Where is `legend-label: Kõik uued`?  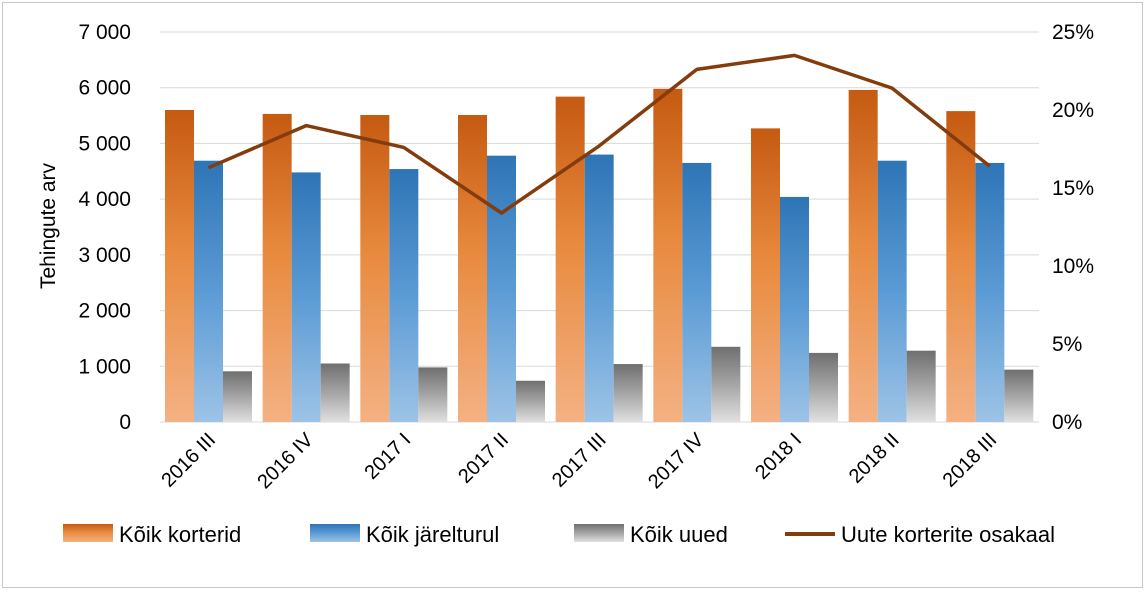 legend-label: Kõik uued is located at coordinates (679, 534).